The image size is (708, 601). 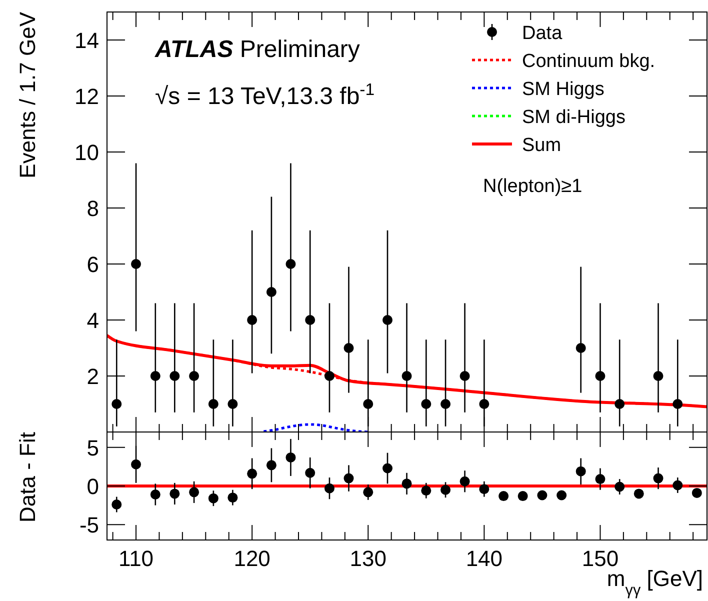 I want to click on y-tick-label: 6, so click(x=92, y=264).